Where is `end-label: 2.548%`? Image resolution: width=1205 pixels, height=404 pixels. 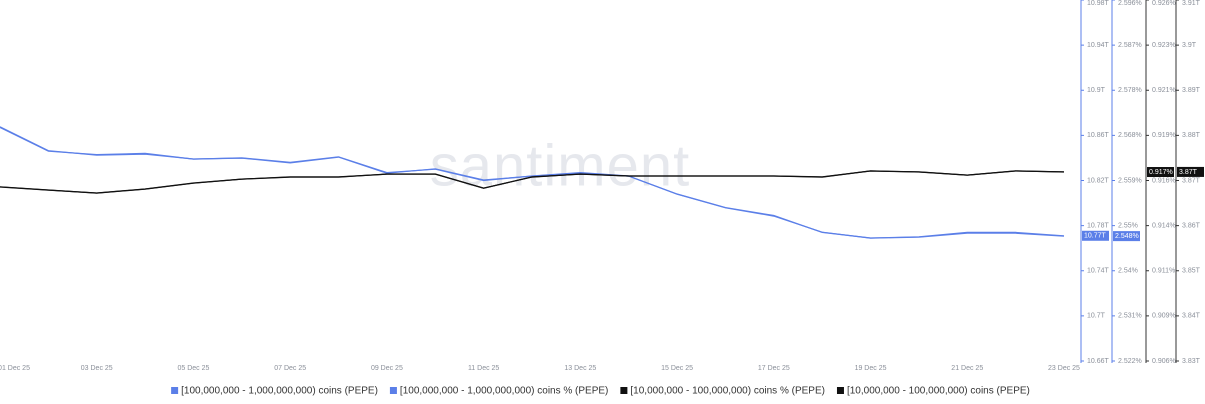 end-label: 2.548% is located at coordinates (1127, 236).